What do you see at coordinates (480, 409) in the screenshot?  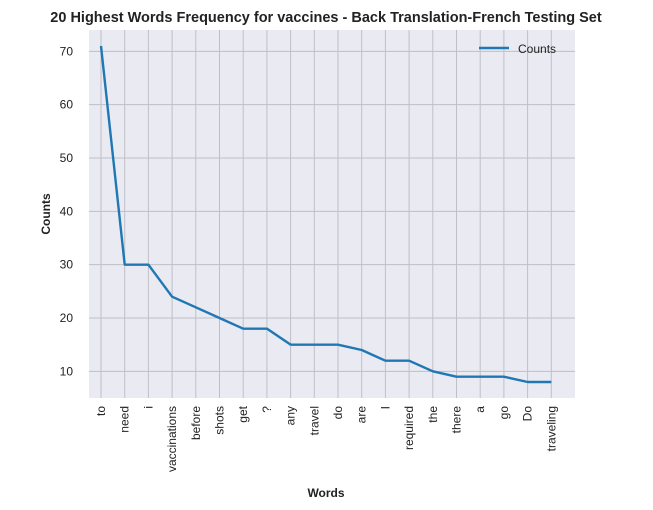 I see `x-tick-label: a` at bounding box center [480, 409].